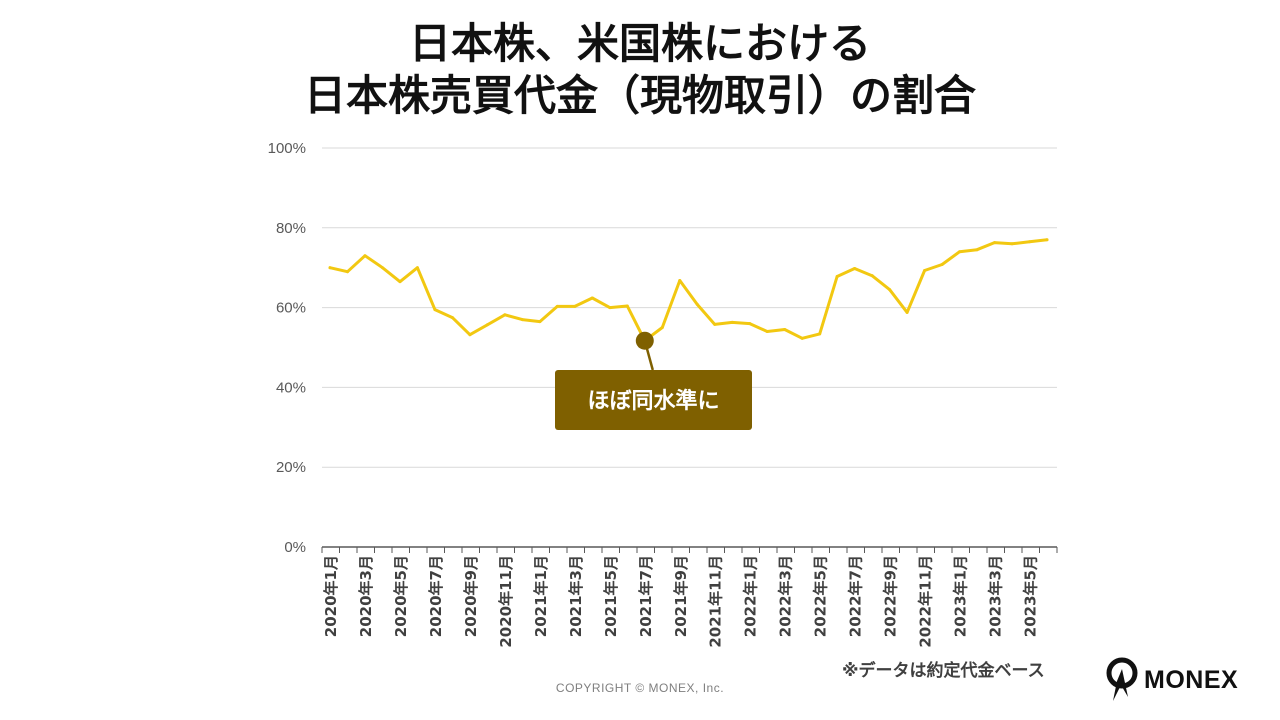  I want to click on x-tick-label: 2020年9月, so click(471, 596).